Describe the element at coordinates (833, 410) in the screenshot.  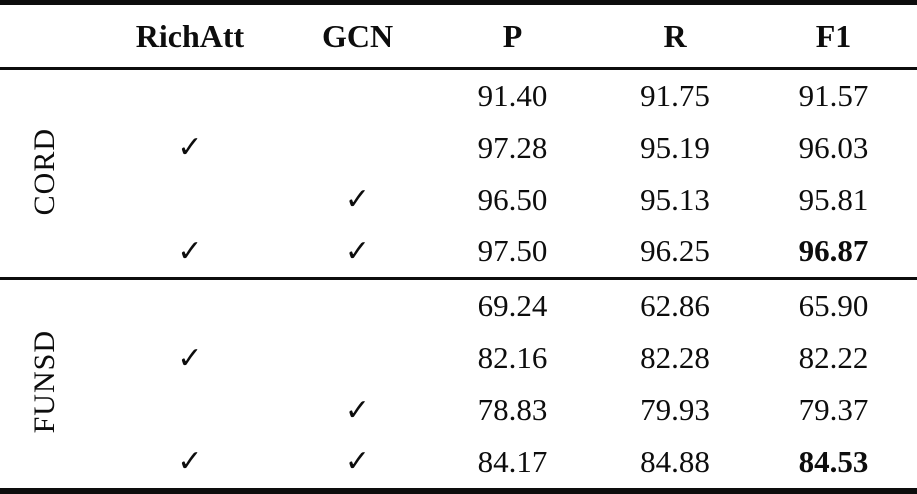
I see `cell-f1: 79.37` at that location.